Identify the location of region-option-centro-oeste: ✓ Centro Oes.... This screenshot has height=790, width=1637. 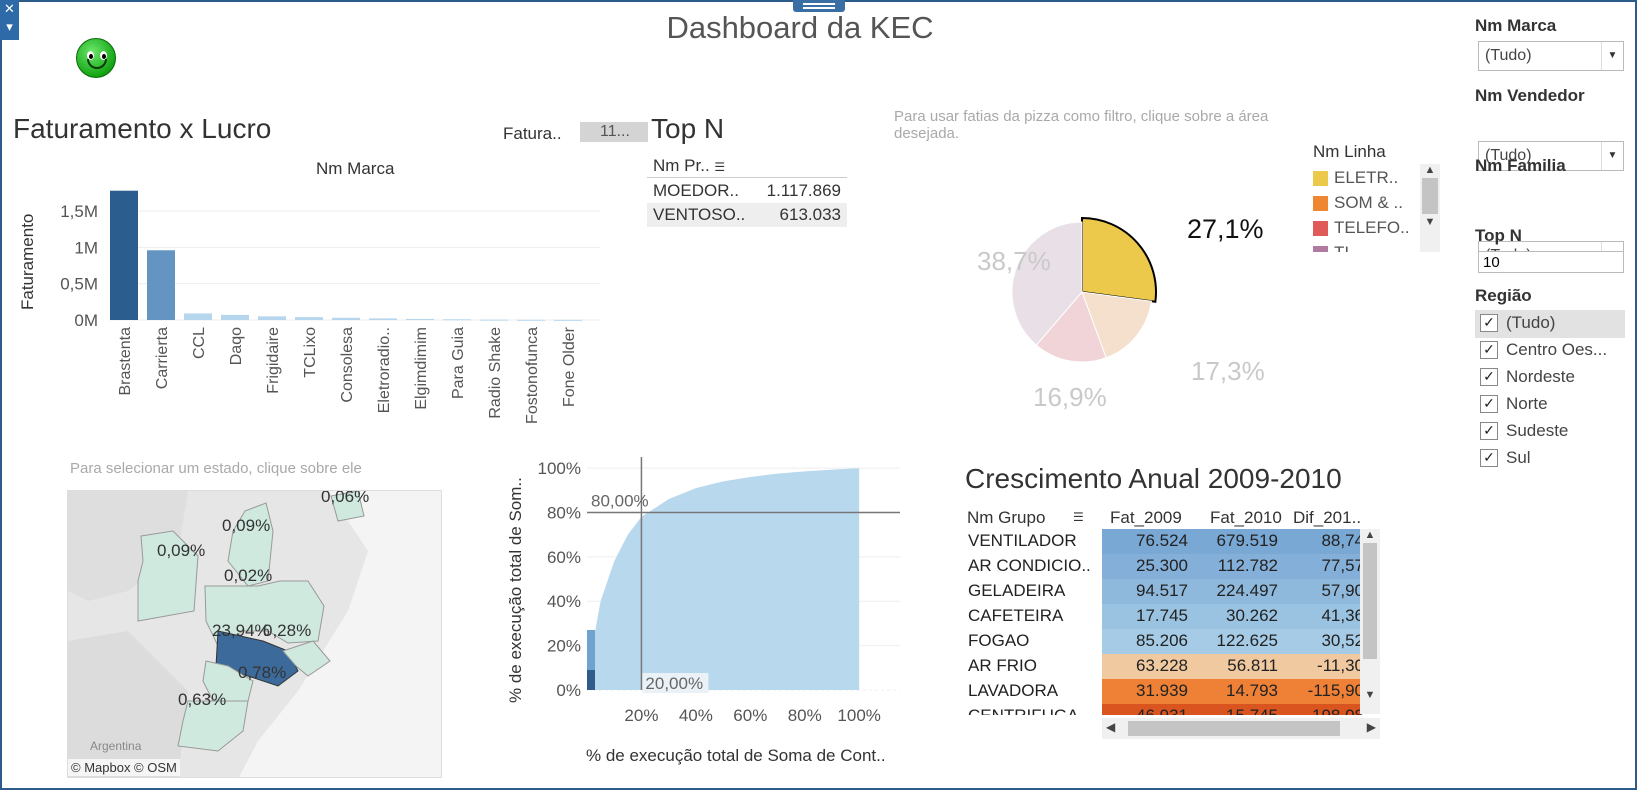
(1553, 352).